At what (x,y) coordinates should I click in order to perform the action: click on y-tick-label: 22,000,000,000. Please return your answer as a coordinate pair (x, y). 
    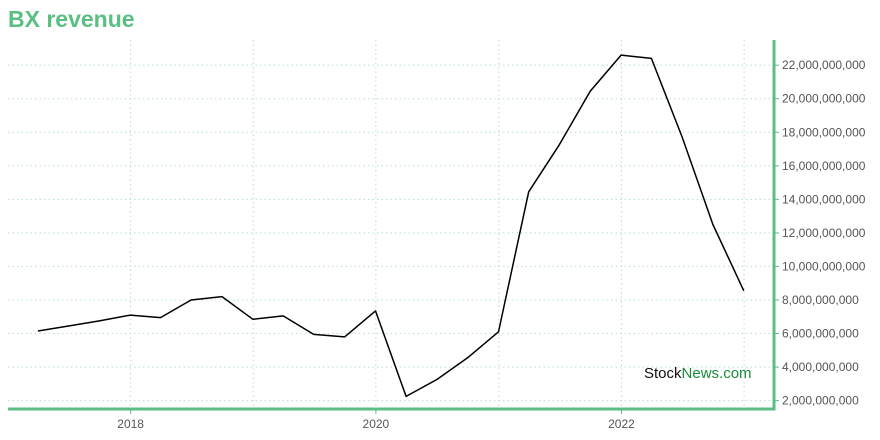
    Looking at the image, I should click on (824, 65).